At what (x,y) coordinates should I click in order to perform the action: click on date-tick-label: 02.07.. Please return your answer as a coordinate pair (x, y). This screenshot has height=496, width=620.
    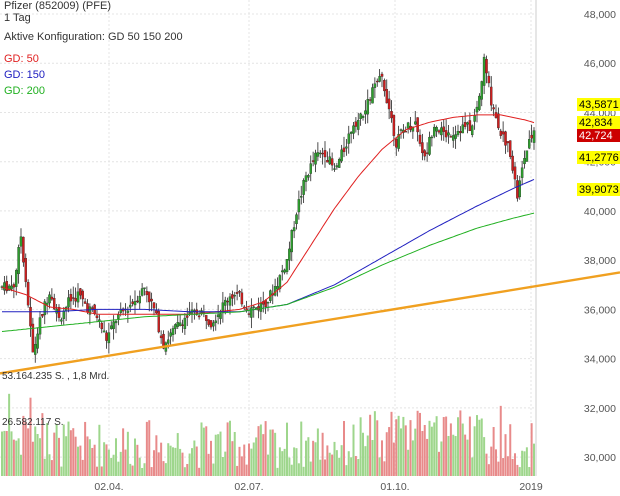
    Looking at the image, I should click on (248, 487).